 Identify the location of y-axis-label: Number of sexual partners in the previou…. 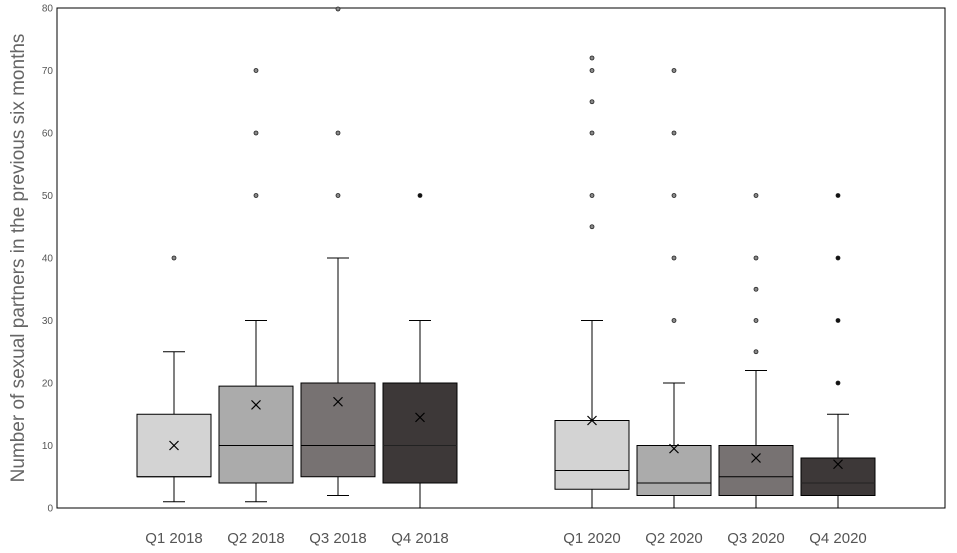
(18, 258).